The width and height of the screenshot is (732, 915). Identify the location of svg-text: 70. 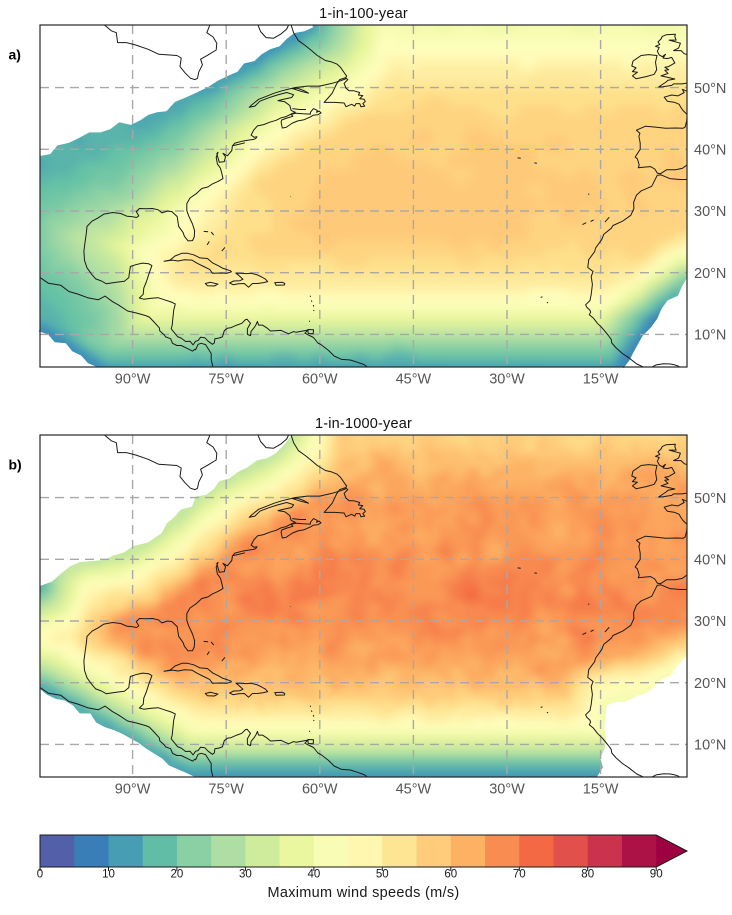
(519, 875).